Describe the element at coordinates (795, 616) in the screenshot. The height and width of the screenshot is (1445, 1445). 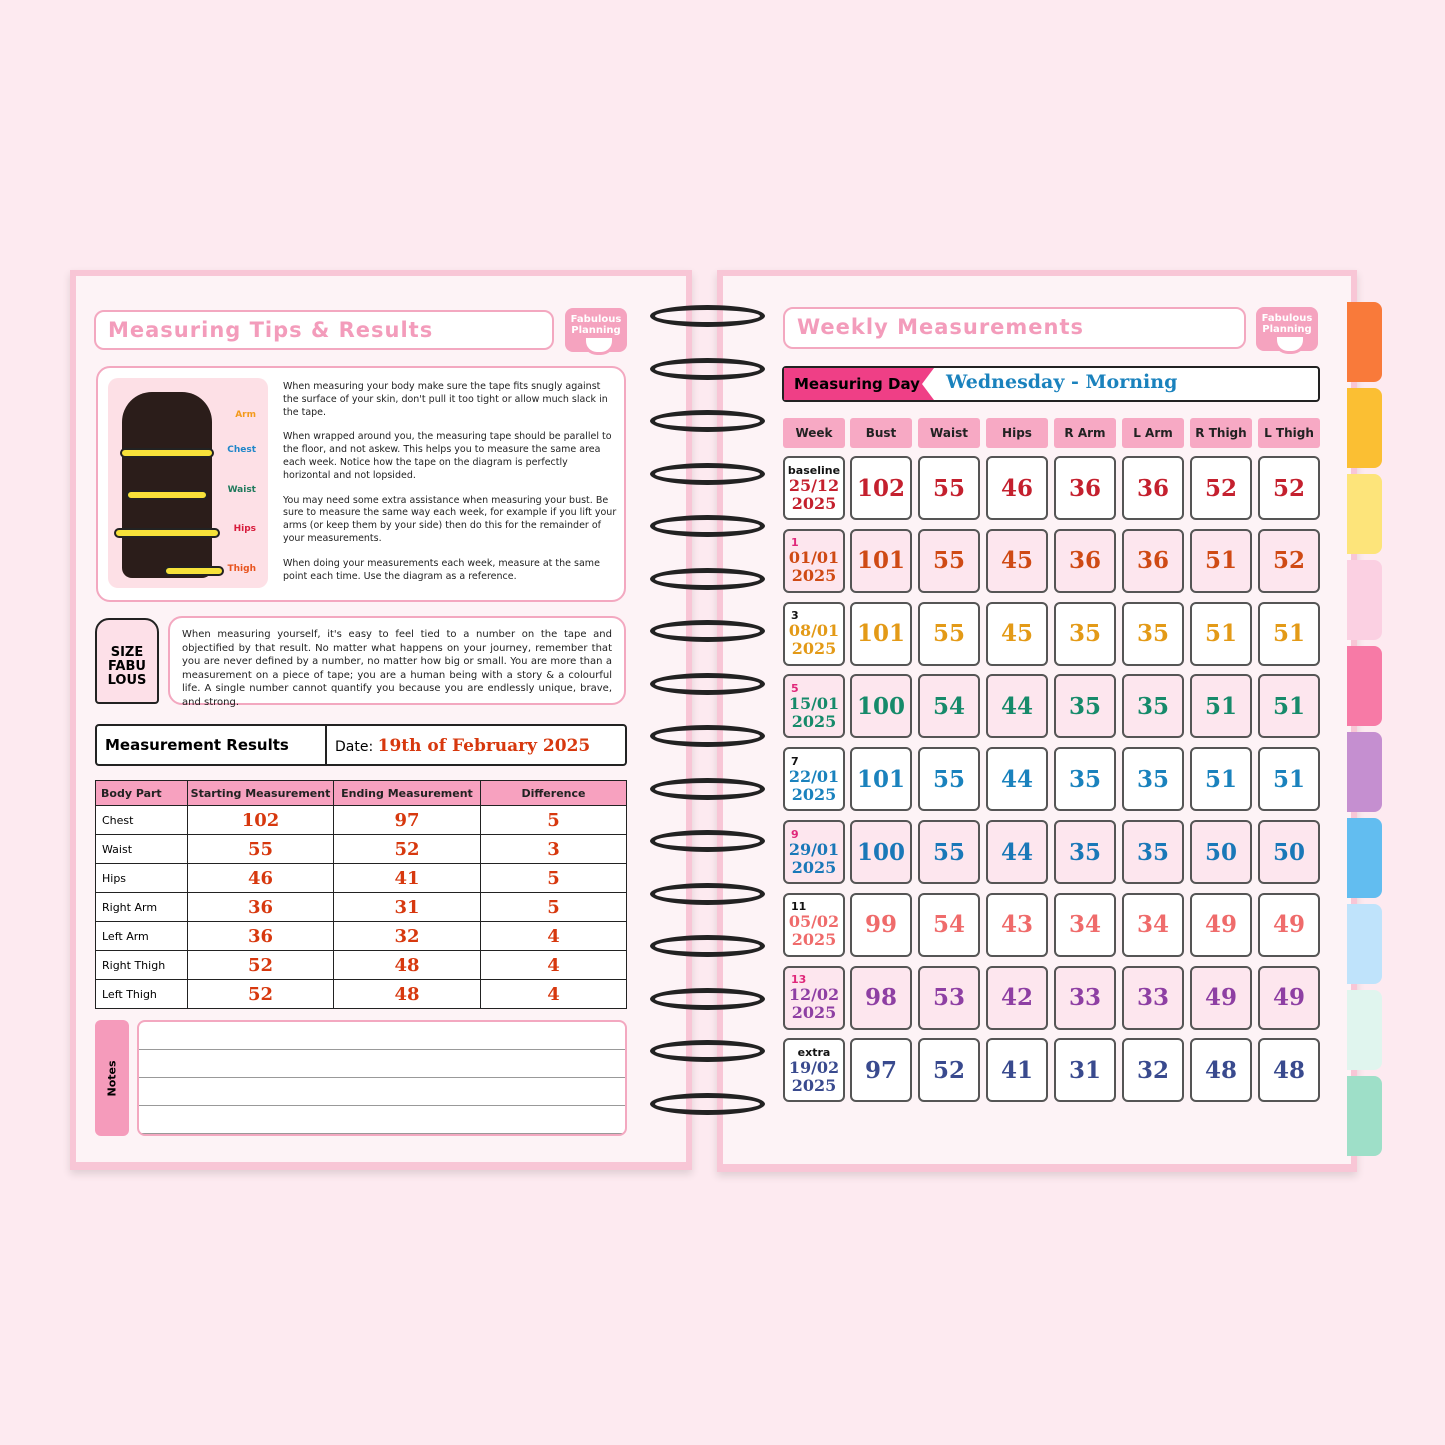
I see `week-tag: 3` at that location.